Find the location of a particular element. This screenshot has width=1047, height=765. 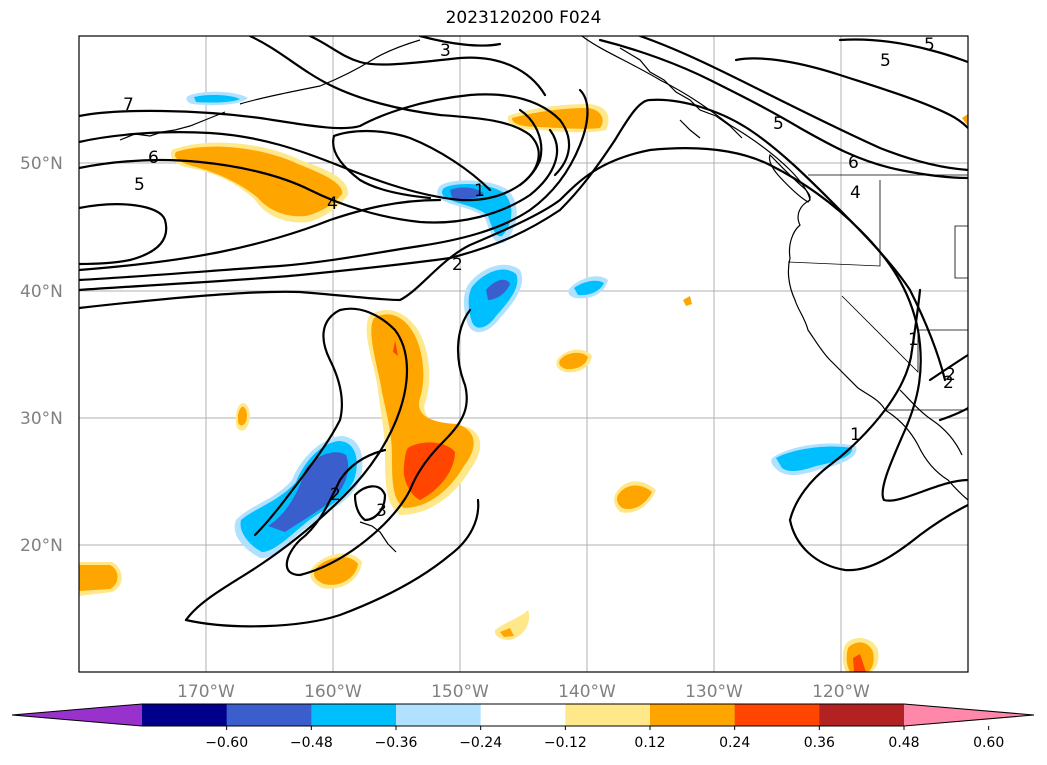

colorbar-tick-label: 0.36 is located at coordinates (819, 743).